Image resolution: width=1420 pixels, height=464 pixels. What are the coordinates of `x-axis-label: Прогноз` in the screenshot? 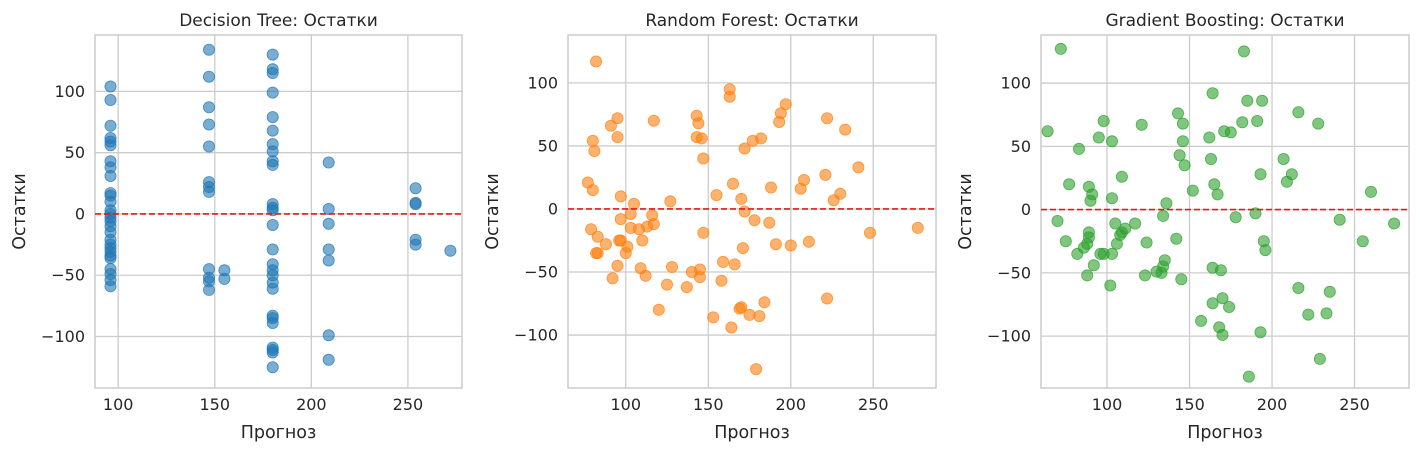 It's located at (752, 433).